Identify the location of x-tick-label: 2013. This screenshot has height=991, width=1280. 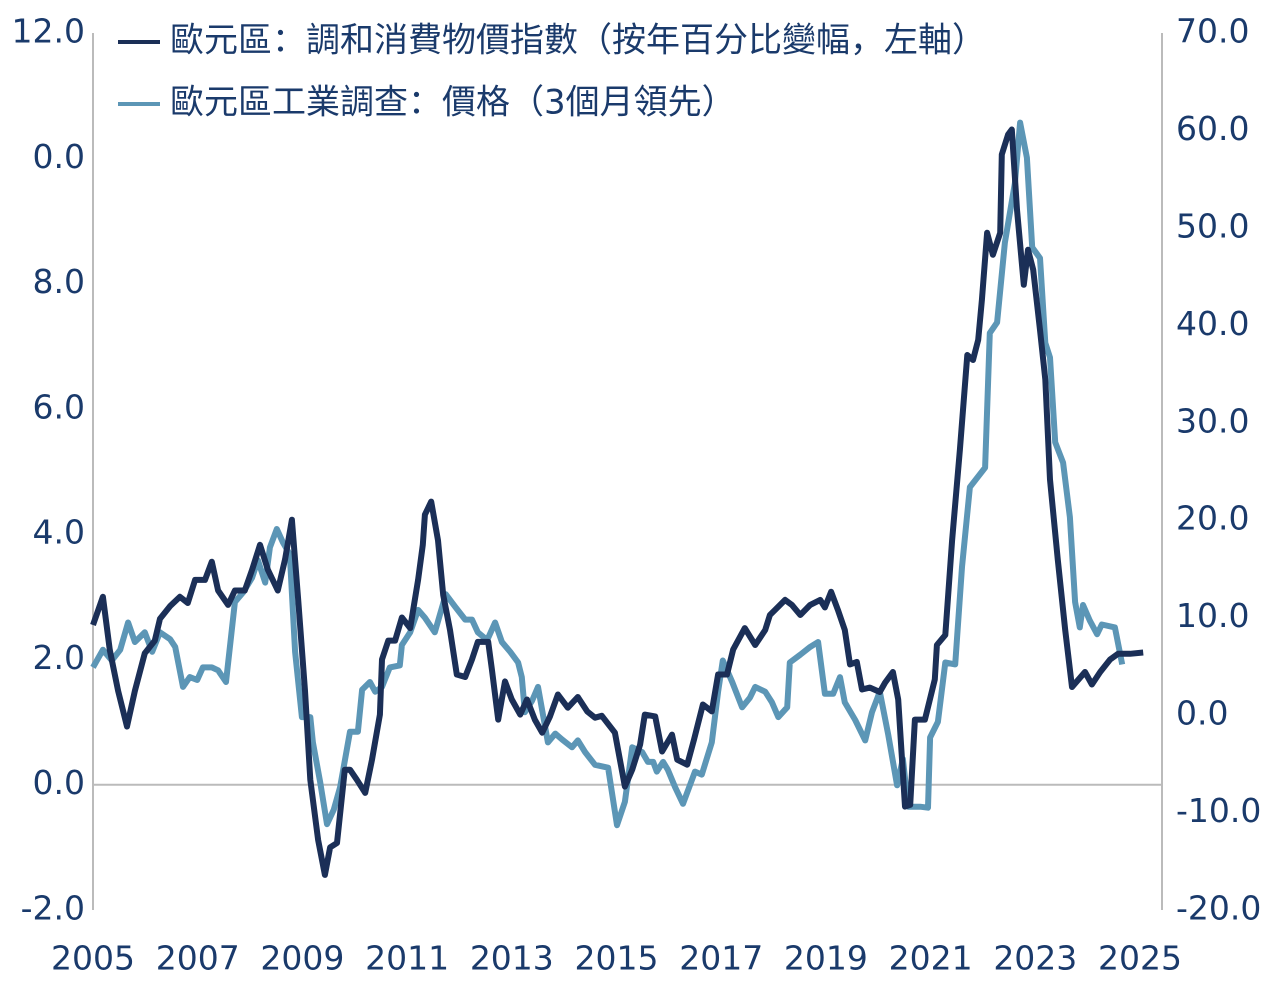
(512, 958).